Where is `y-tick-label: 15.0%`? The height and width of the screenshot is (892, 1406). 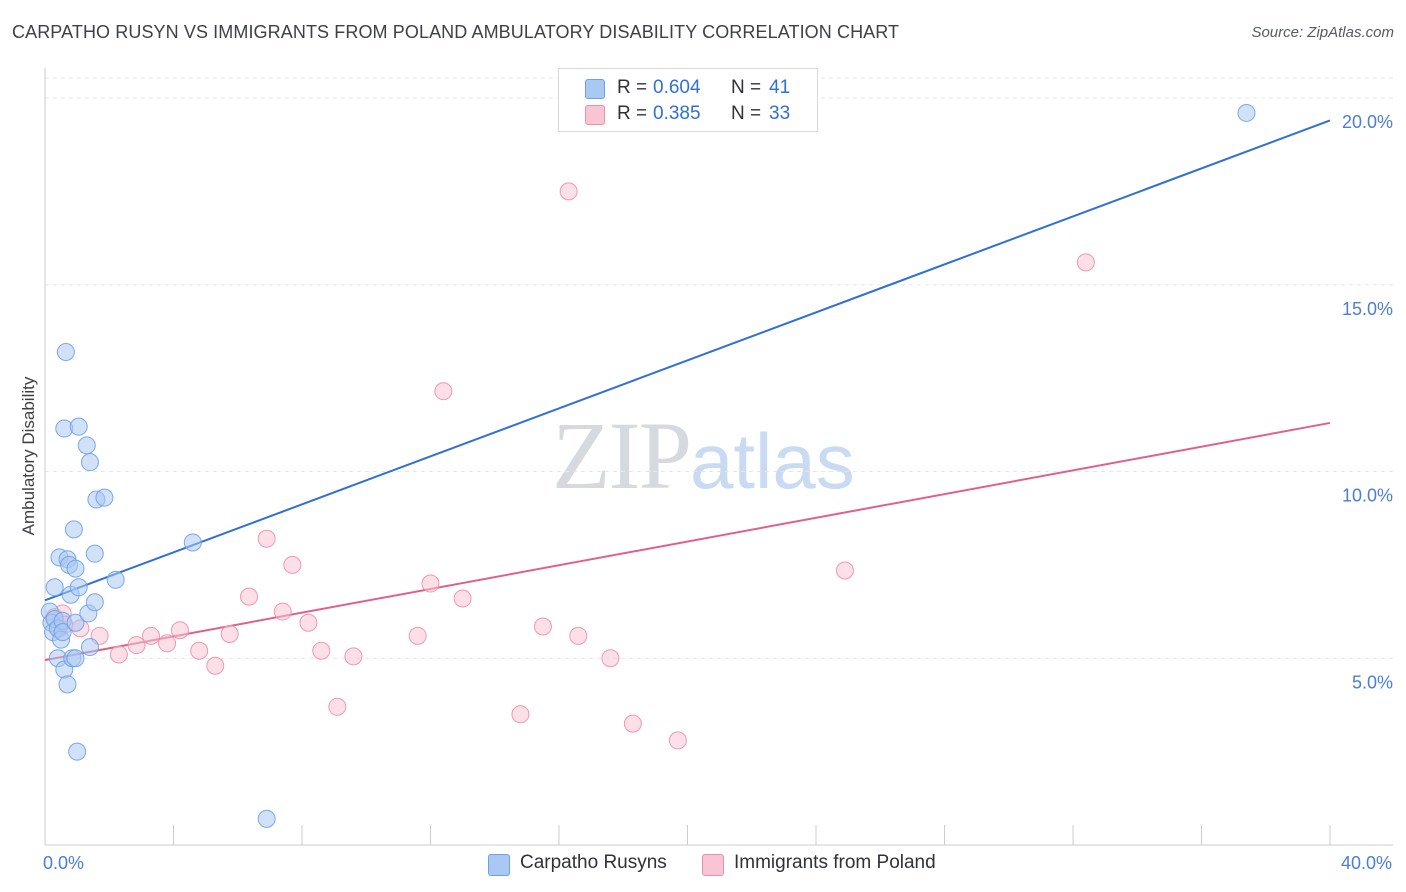
y-tick-label: 15.0% is located at coordinates (1367, 309).